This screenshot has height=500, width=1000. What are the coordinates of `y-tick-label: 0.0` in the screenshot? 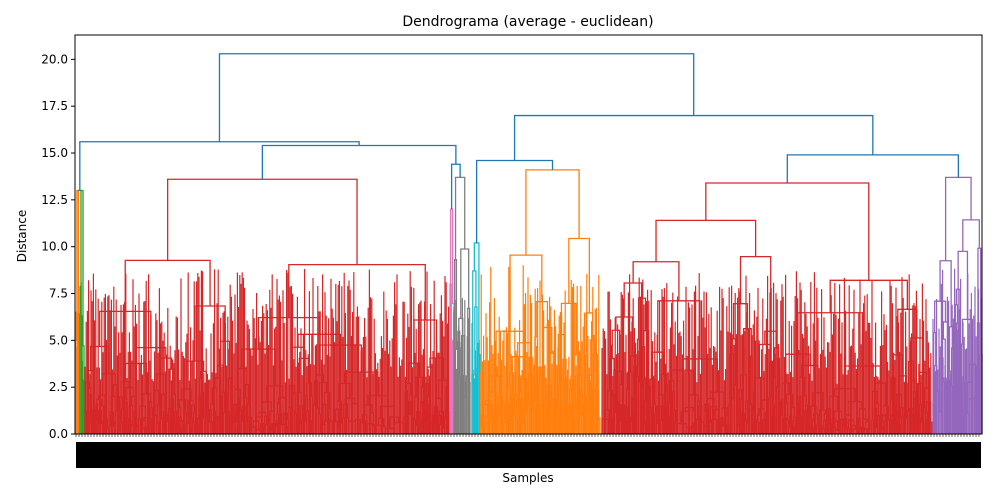 It's located at (58, 434).